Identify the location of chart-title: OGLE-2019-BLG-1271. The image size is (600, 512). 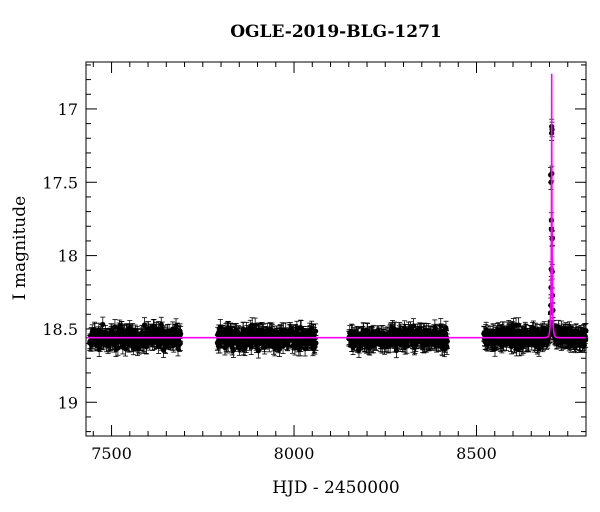
(336, 32).